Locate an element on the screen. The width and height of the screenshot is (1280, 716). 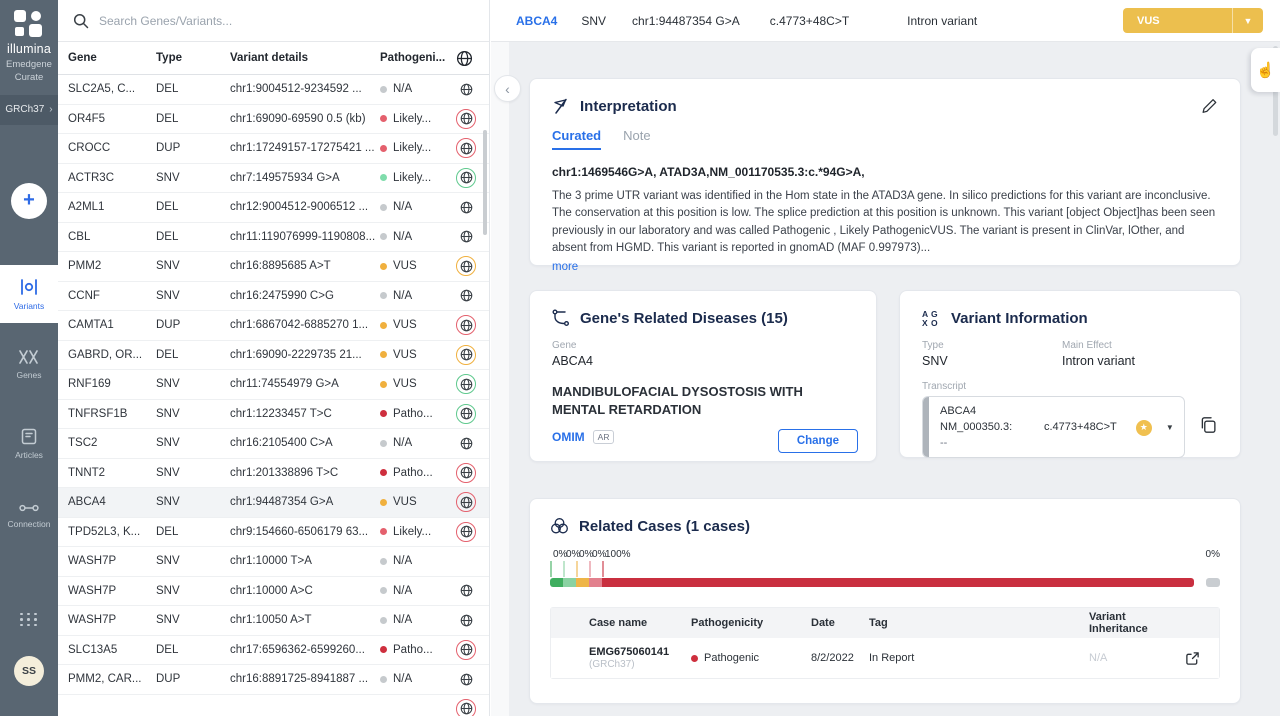
variants-scrollbar is located at coordinates (485, 182).